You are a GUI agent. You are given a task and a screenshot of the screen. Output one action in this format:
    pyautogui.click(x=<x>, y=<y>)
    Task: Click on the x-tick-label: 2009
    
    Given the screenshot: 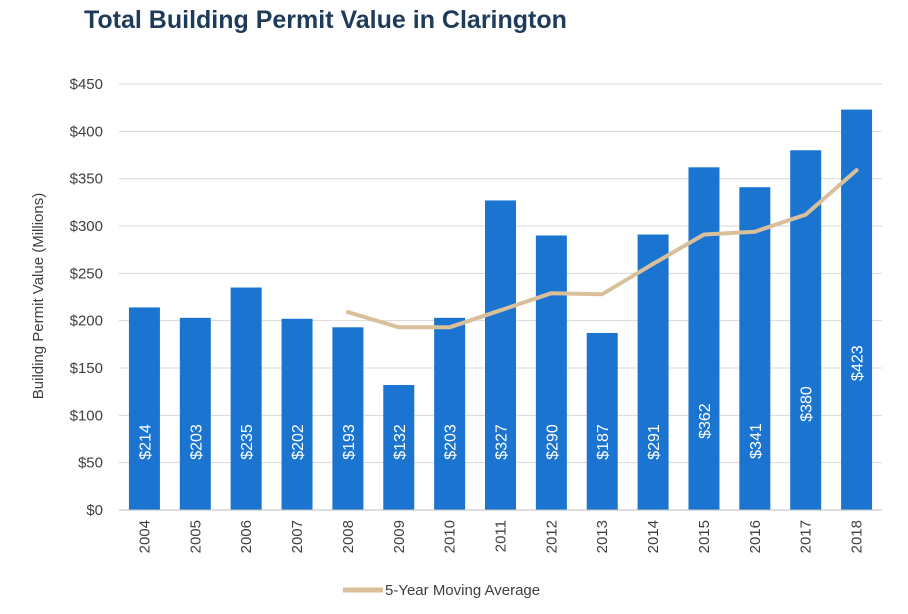 What is the action you would take?
    pyautogui.click(x=399, y=536)
    